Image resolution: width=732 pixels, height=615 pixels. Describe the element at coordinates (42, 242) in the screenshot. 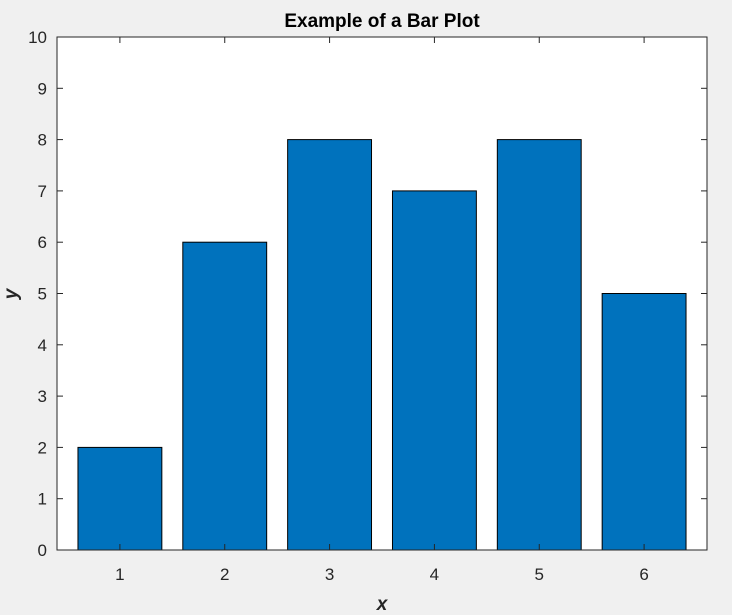

I see `y-tick-label-6: 6` at that location.